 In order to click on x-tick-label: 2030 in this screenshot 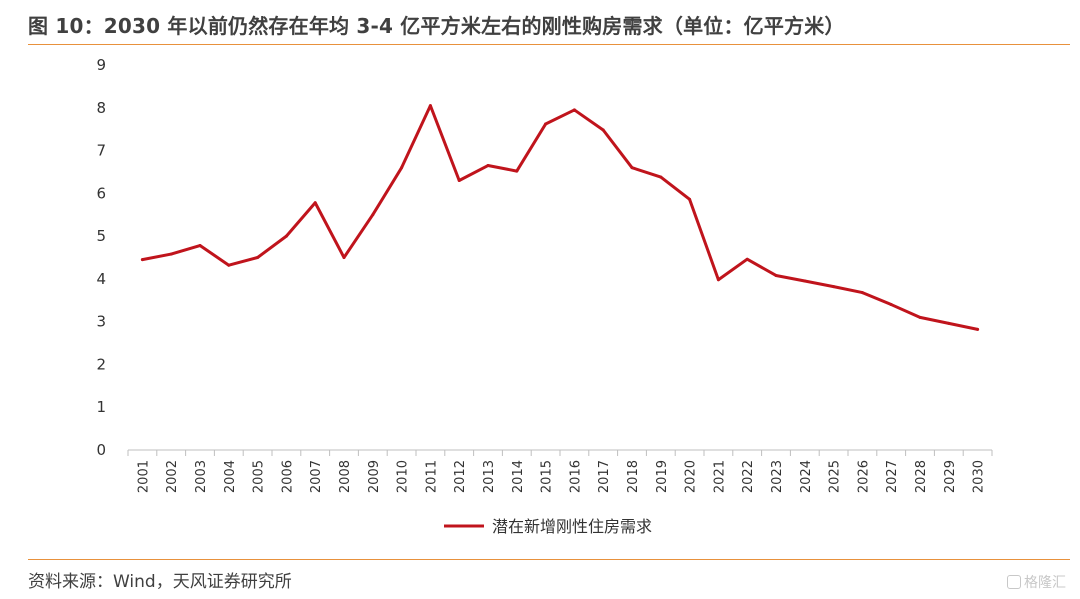, I will do `click(979, 476)`.